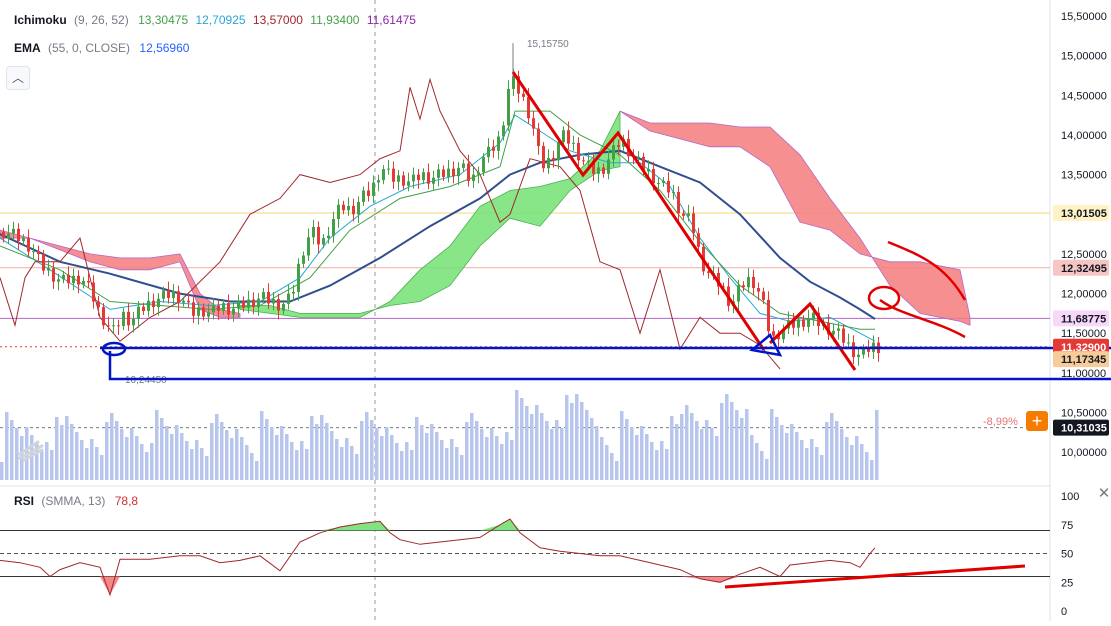 The image size is (1111, 626). Describe the element at coordinates (1067, 583) in the screenshot. I see `rsi-tick-label: 25` at that location.